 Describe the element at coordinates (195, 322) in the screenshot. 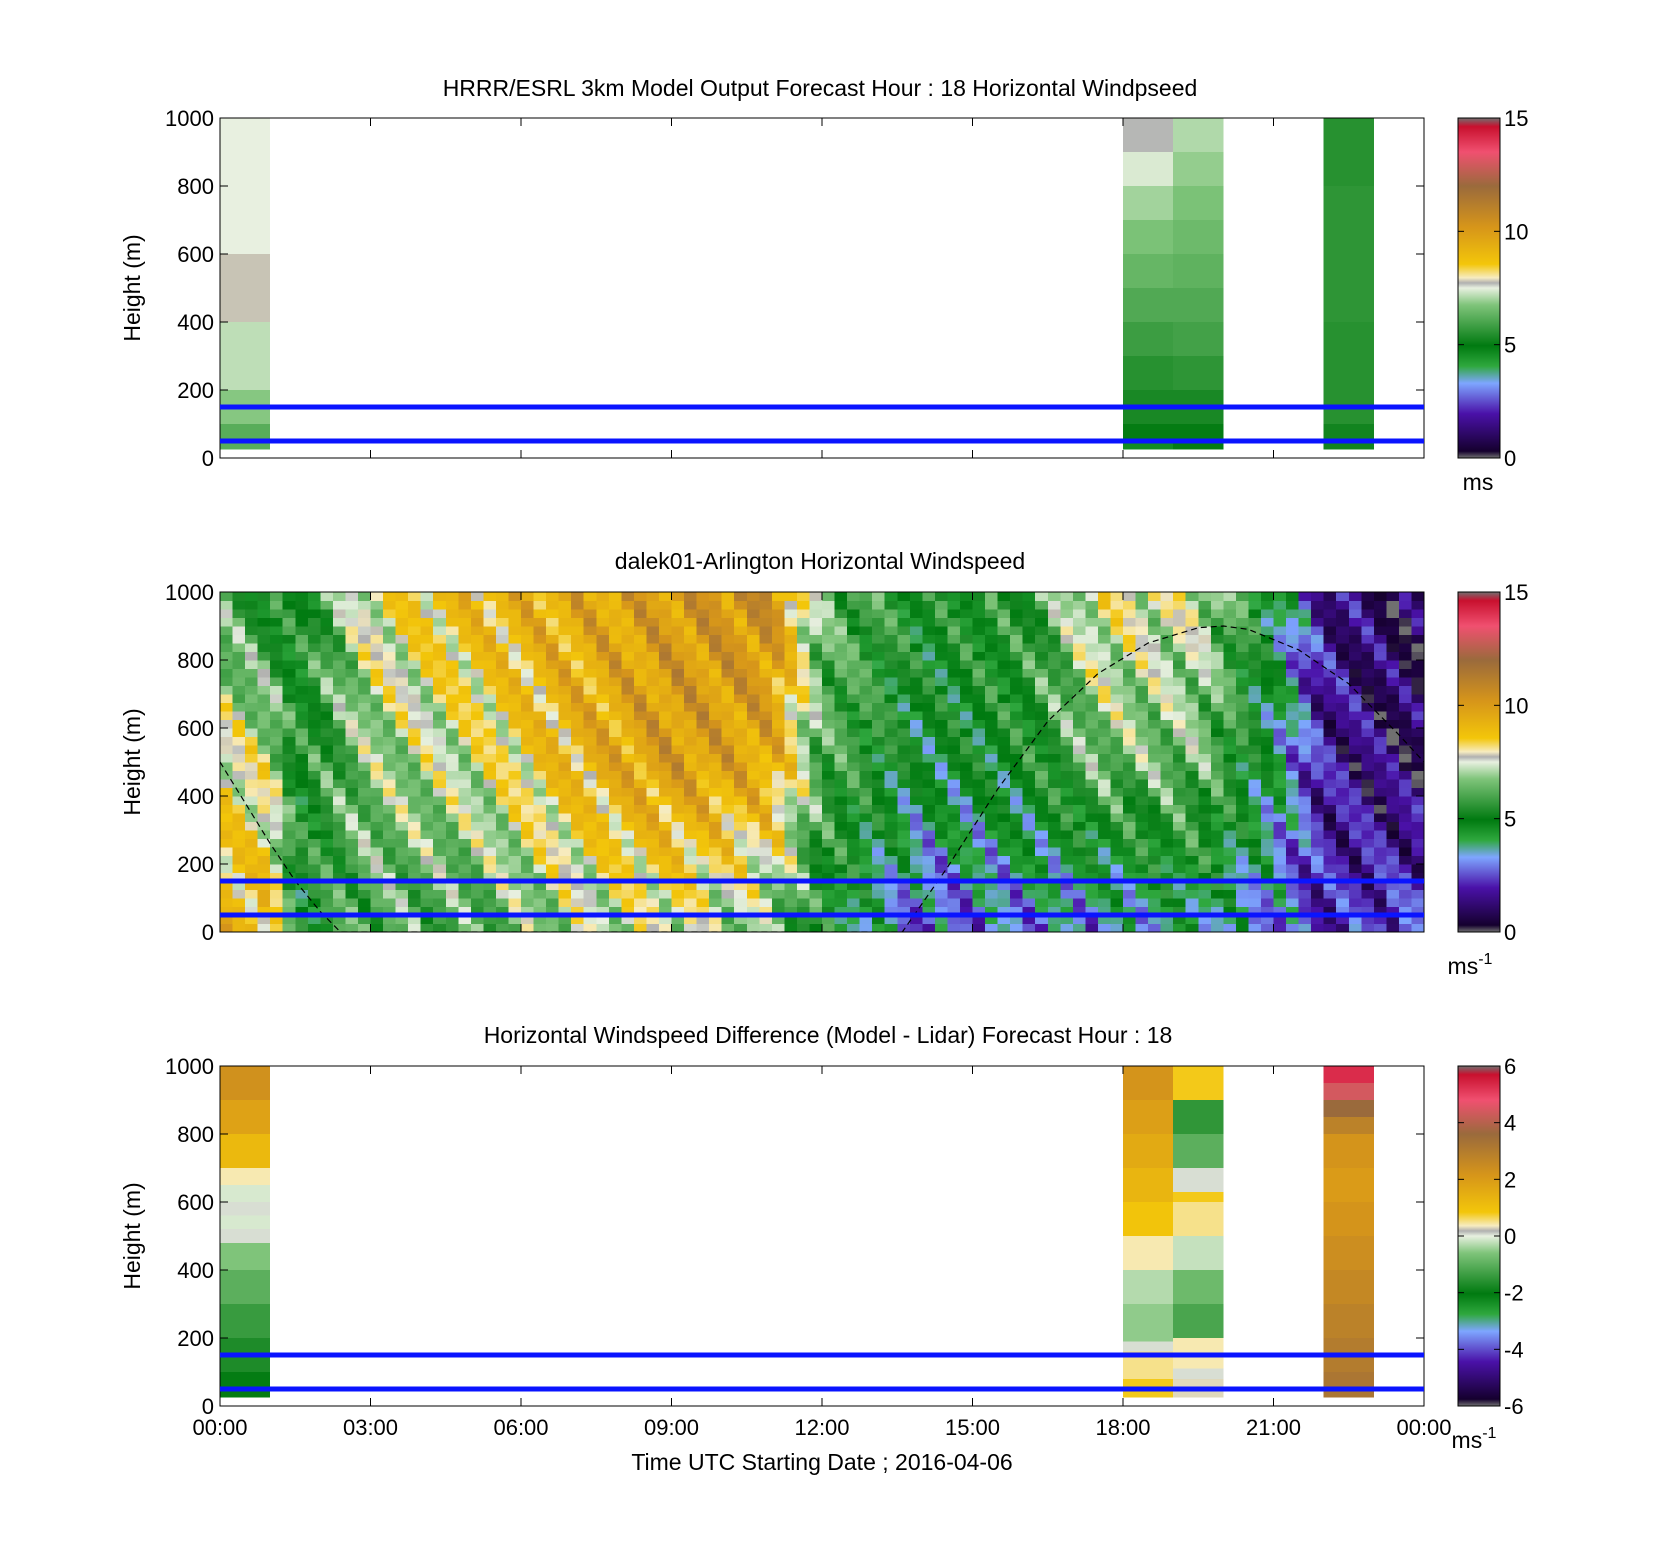

I see `y-tick-label: 400` at that location.